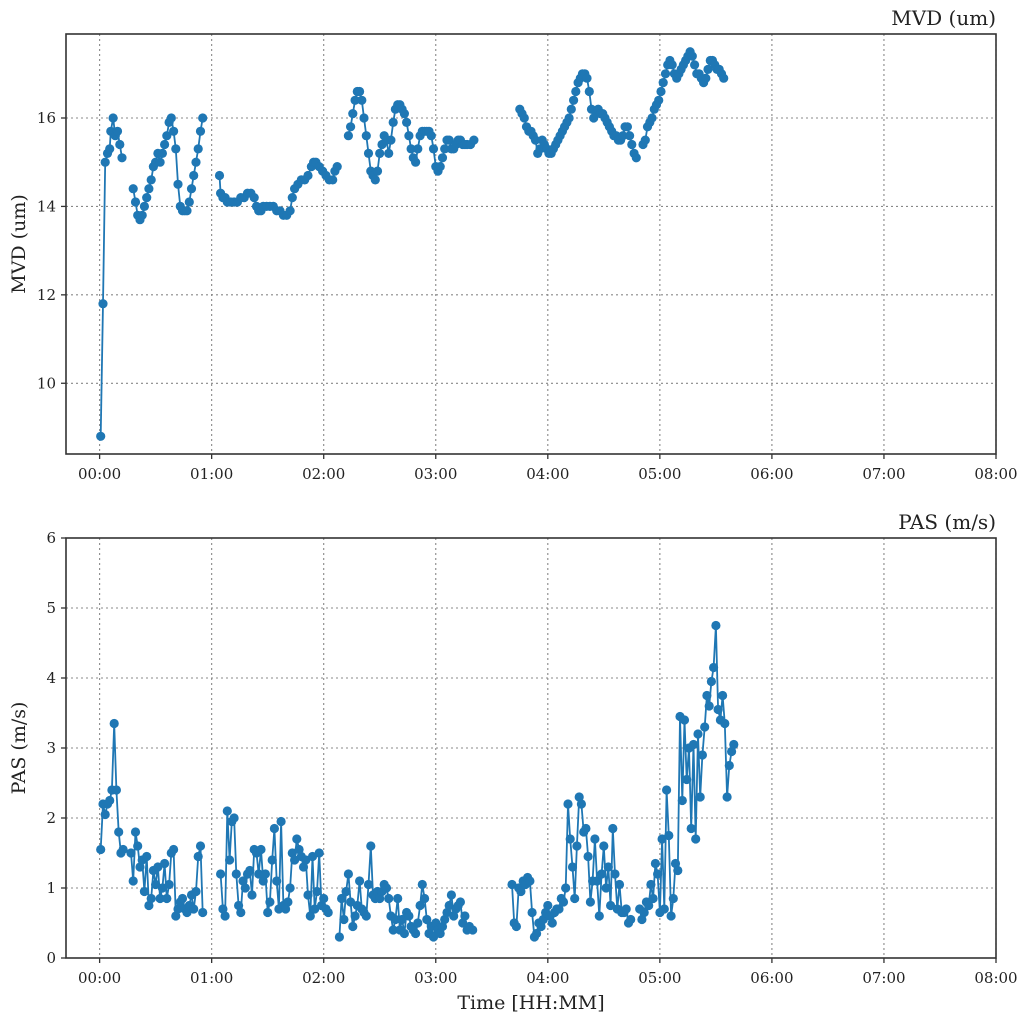 The height and width of the screenshot is (1024, 1026). What do you see at coordinates (51, 748) in the screenshot?
I see `y-tick-label: 3` at bounding box center [51, 748].